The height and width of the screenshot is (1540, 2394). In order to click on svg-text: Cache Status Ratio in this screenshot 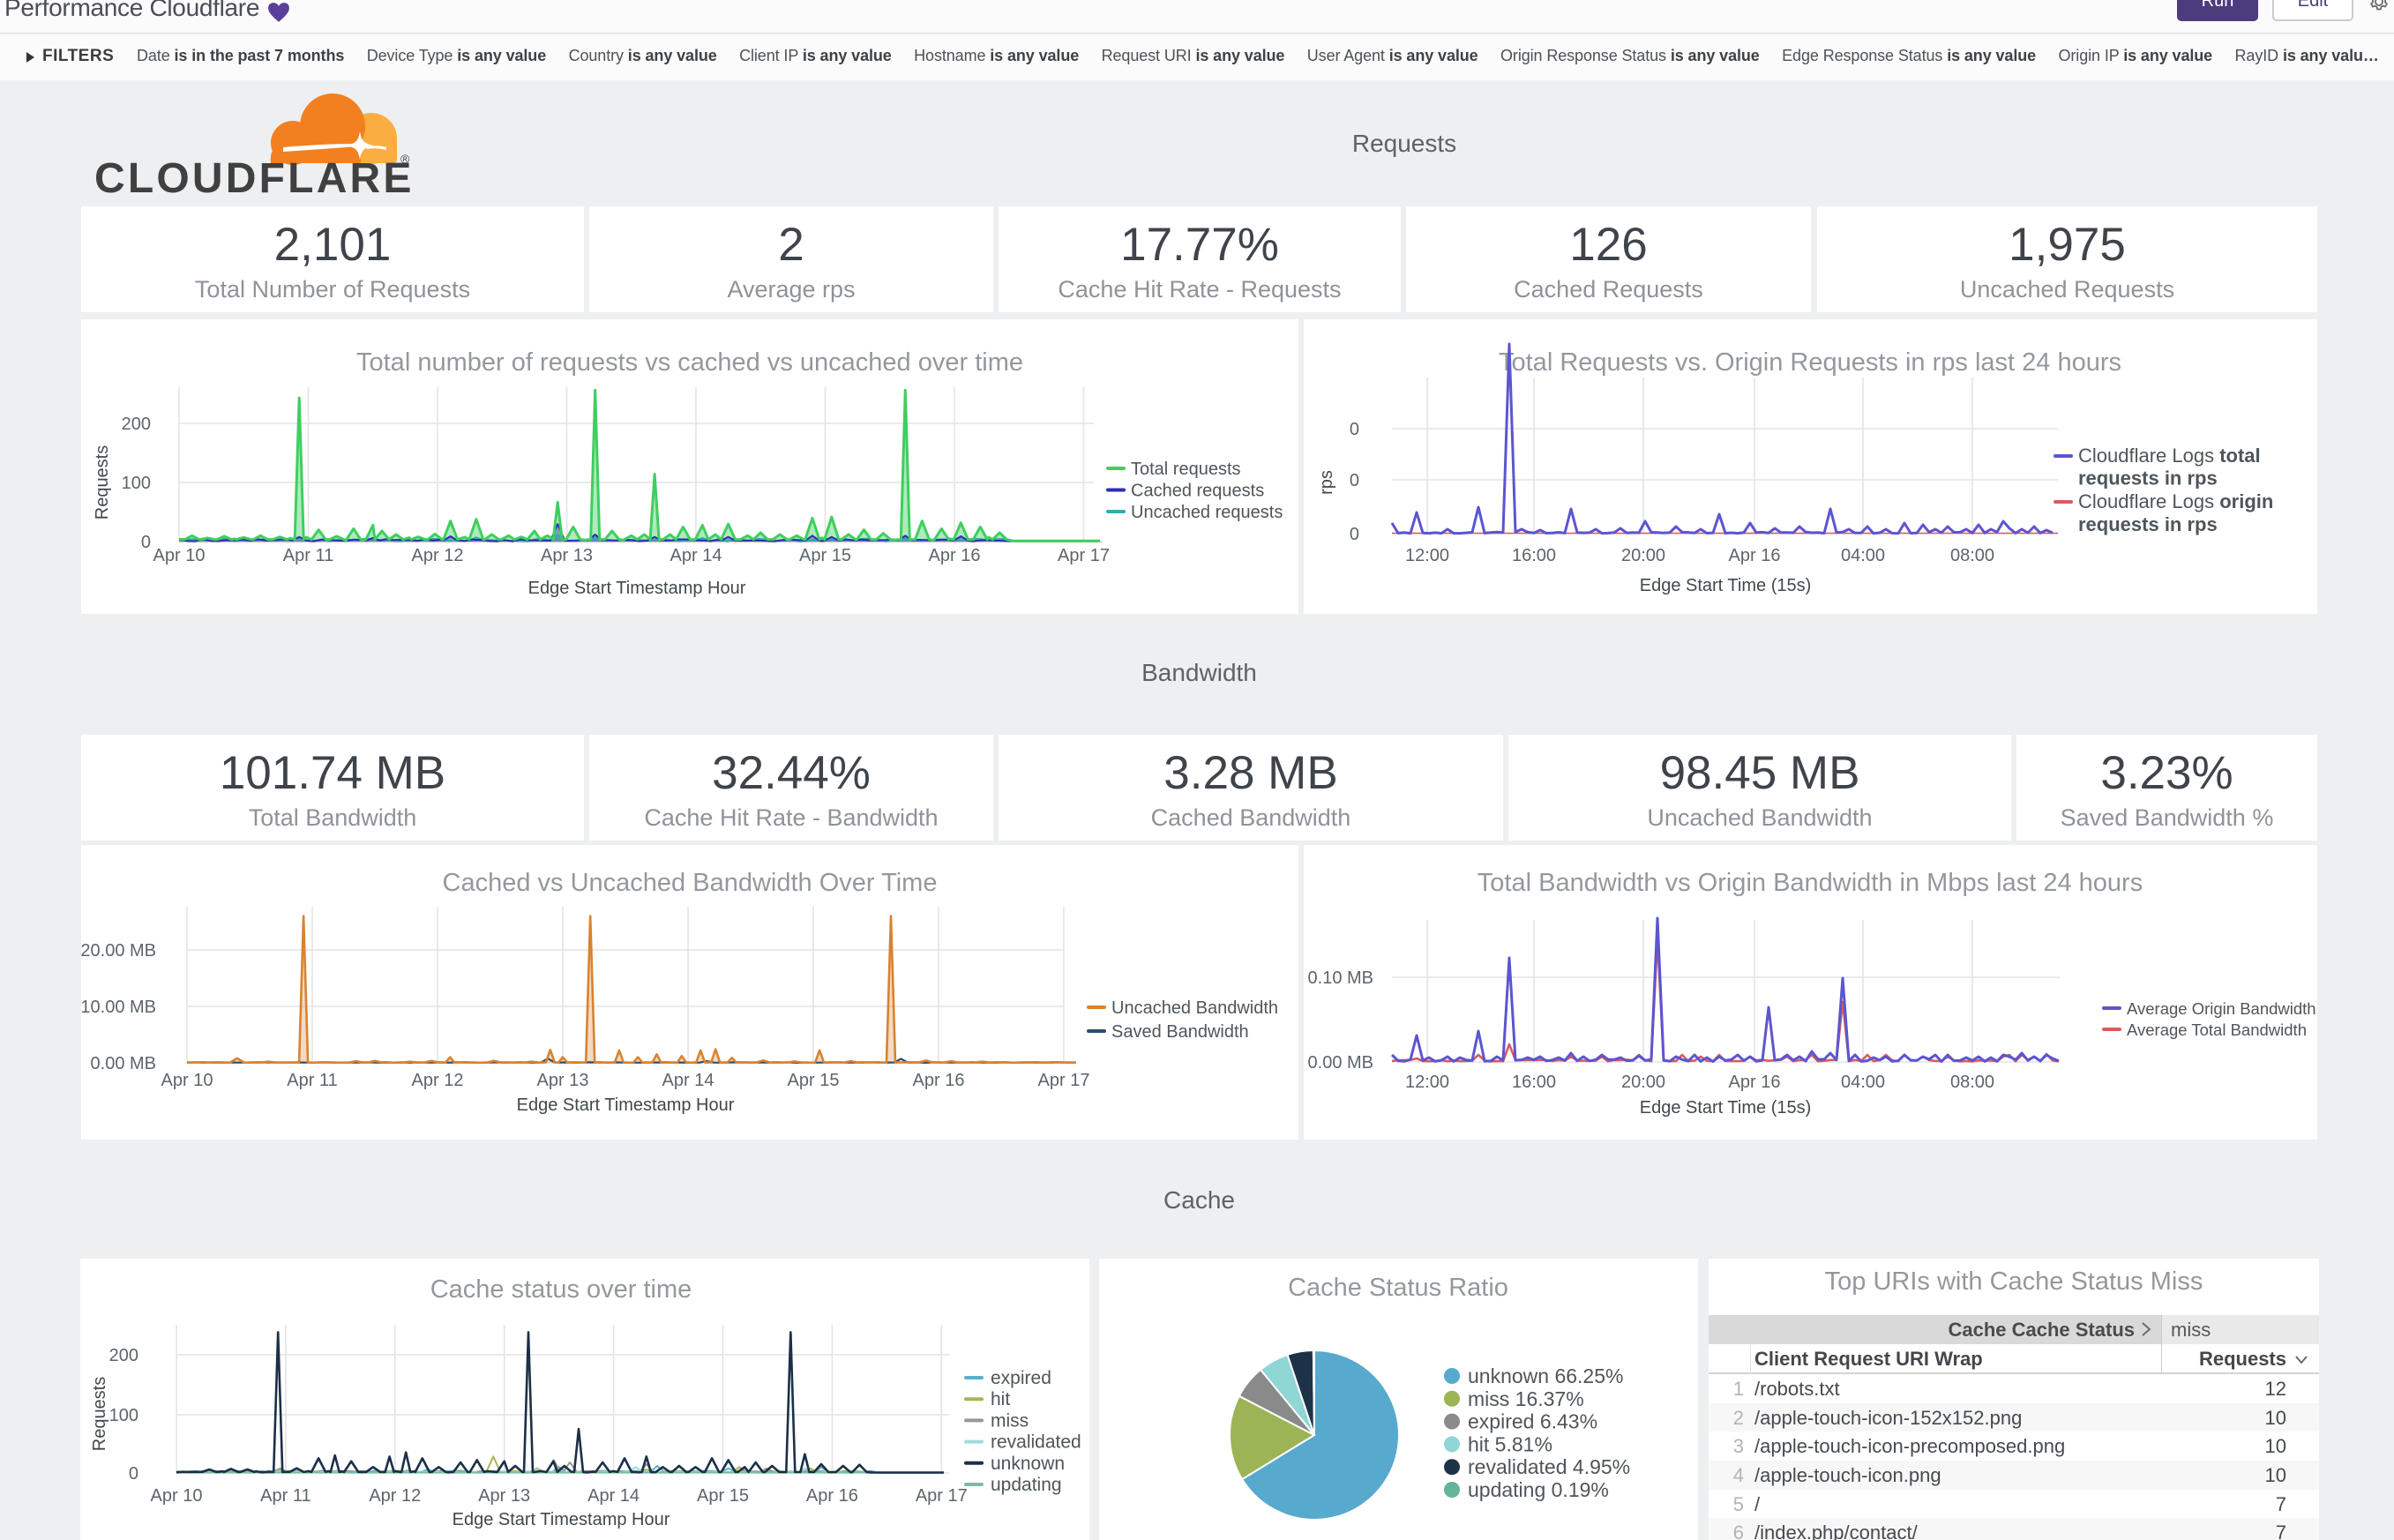, I will do `click(1398, 1288)`.